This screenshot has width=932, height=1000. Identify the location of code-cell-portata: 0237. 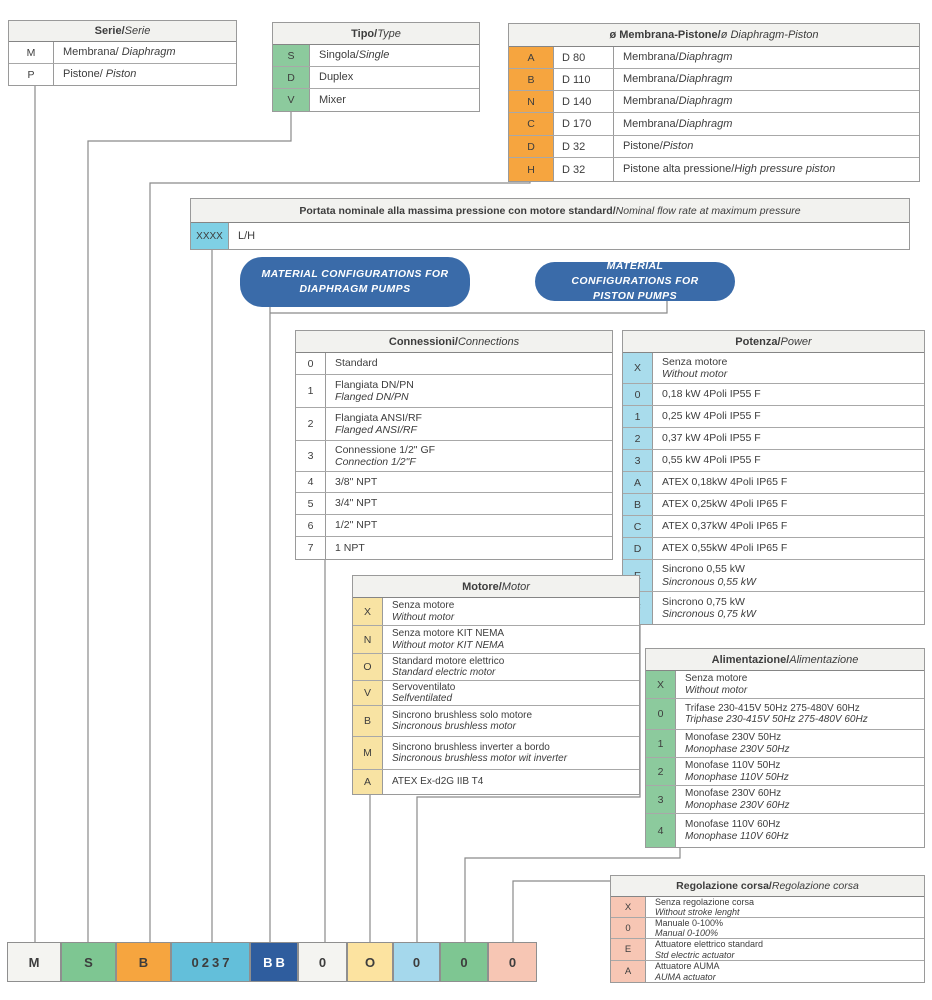
(210, 962).